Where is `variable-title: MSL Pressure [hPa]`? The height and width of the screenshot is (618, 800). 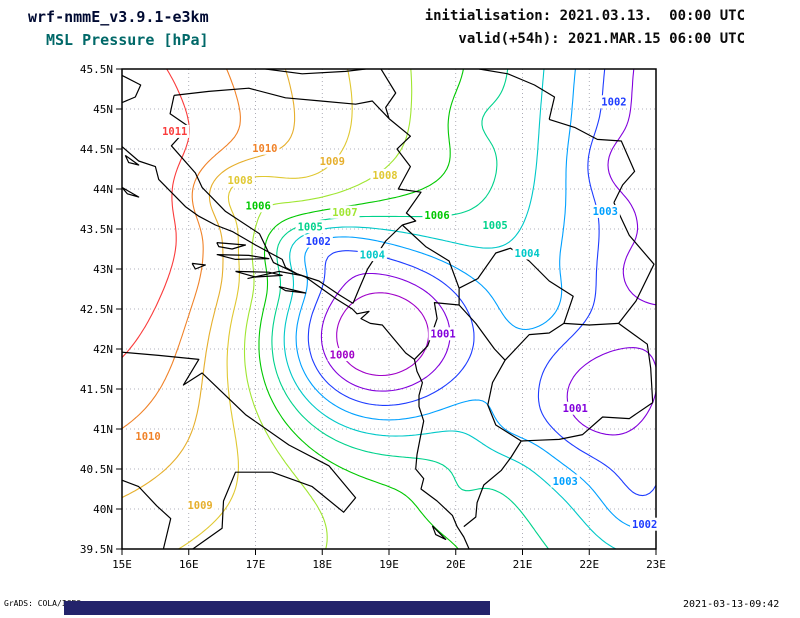 variable-title: MSL Pressure [hPa] is located at coordinates (127, 40).